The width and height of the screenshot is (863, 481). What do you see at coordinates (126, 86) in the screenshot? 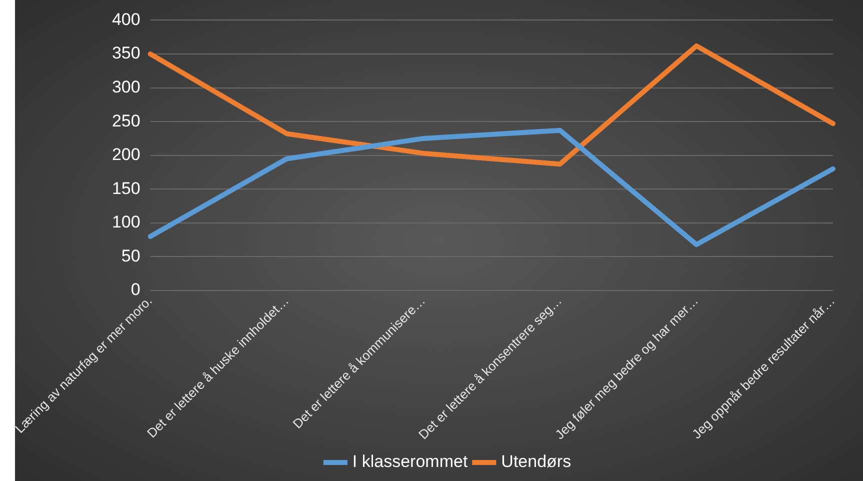
I see `y-tick-label: 300` at bounding box center [126, 86].